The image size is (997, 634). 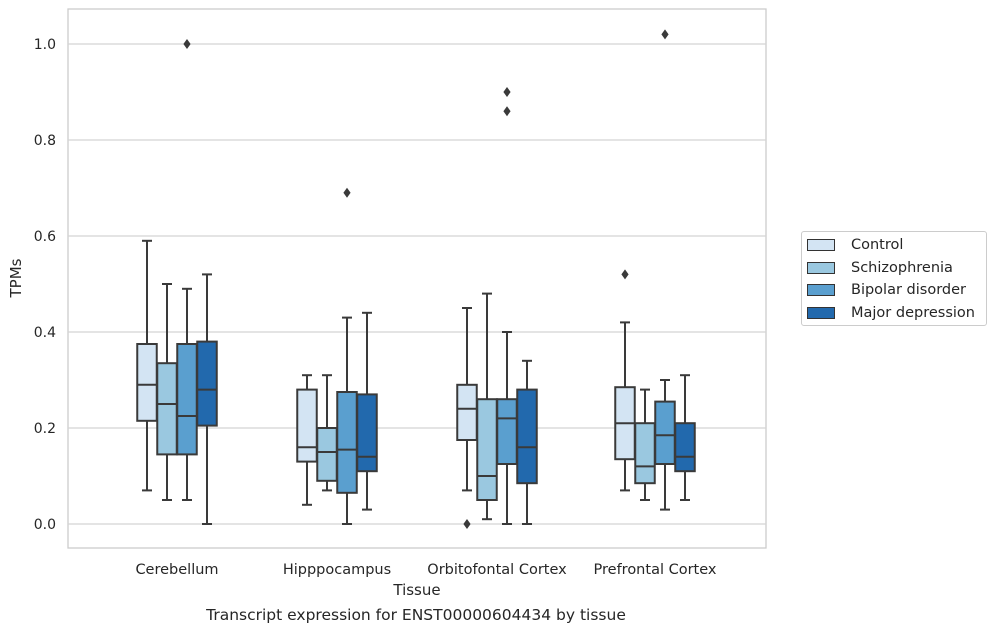 I want to click on x-tick-label: Hipppocampus, so click(x=337, y=570).